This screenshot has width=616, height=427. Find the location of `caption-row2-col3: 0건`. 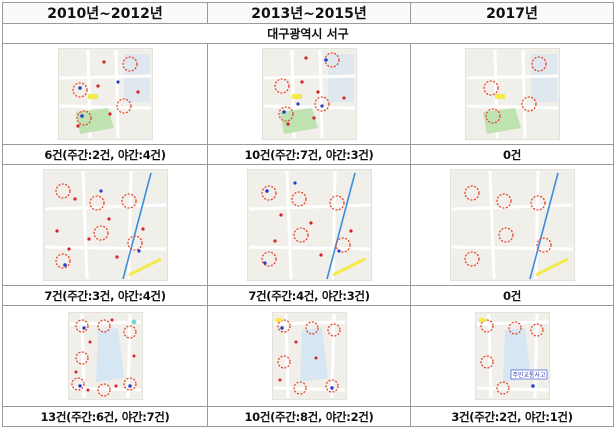

caption-row2-col3: 0건 is located at coordinates (512, 295).